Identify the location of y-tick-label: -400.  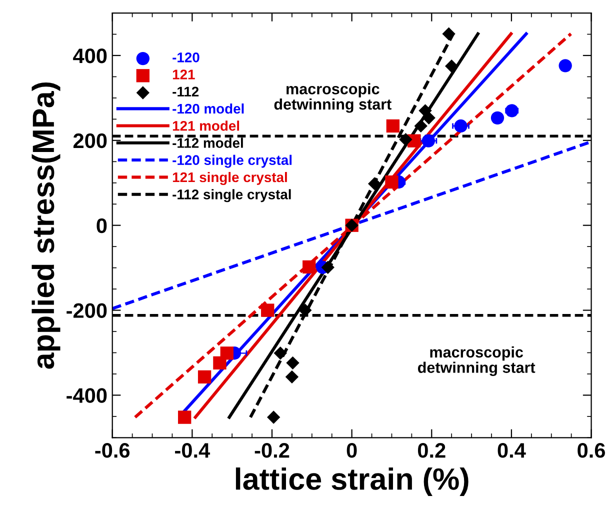
(86, 395).